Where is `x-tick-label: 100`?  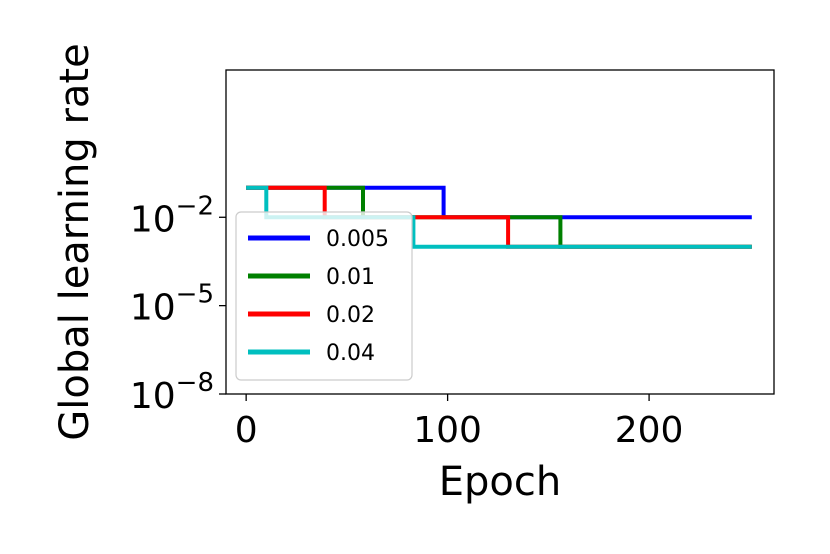
x-tick-label: 100 is located at coordinates (447, 430).